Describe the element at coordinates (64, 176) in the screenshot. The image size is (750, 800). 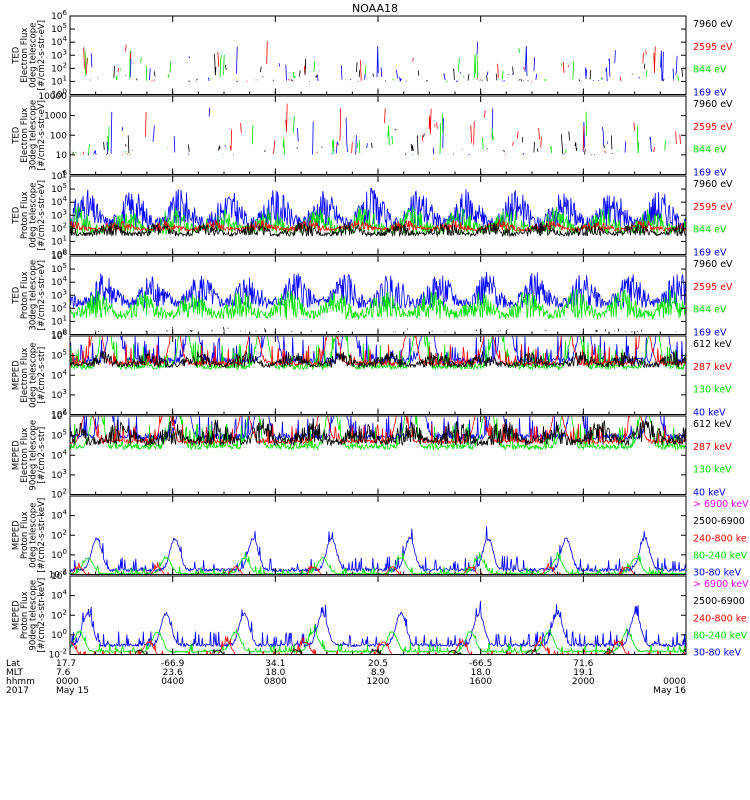
I see `y-tick-label: 1` at that location.